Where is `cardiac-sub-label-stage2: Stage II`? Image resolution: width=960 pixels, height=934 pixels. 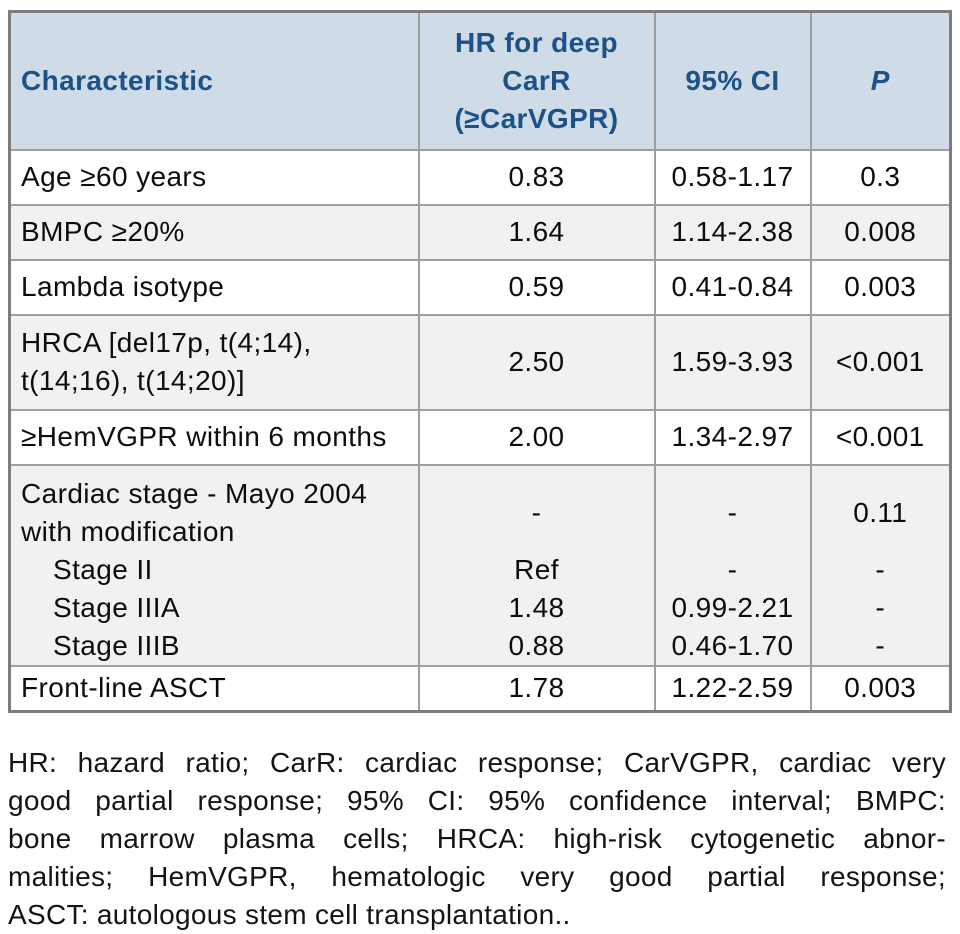
cardiac-sub-label-stage2: Stage II is located at coordinates (103, 569).